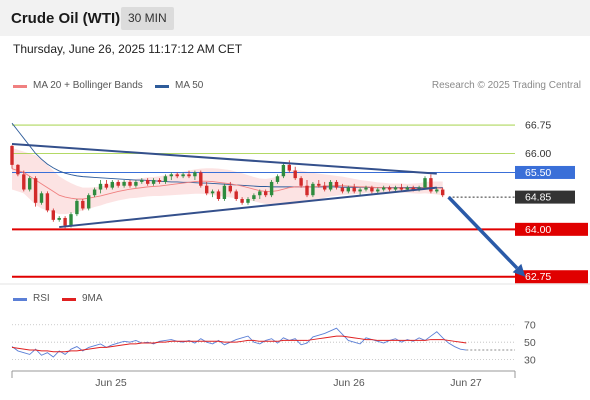  I want to click on time-tick-label: Jun 26, so click(349, 383).